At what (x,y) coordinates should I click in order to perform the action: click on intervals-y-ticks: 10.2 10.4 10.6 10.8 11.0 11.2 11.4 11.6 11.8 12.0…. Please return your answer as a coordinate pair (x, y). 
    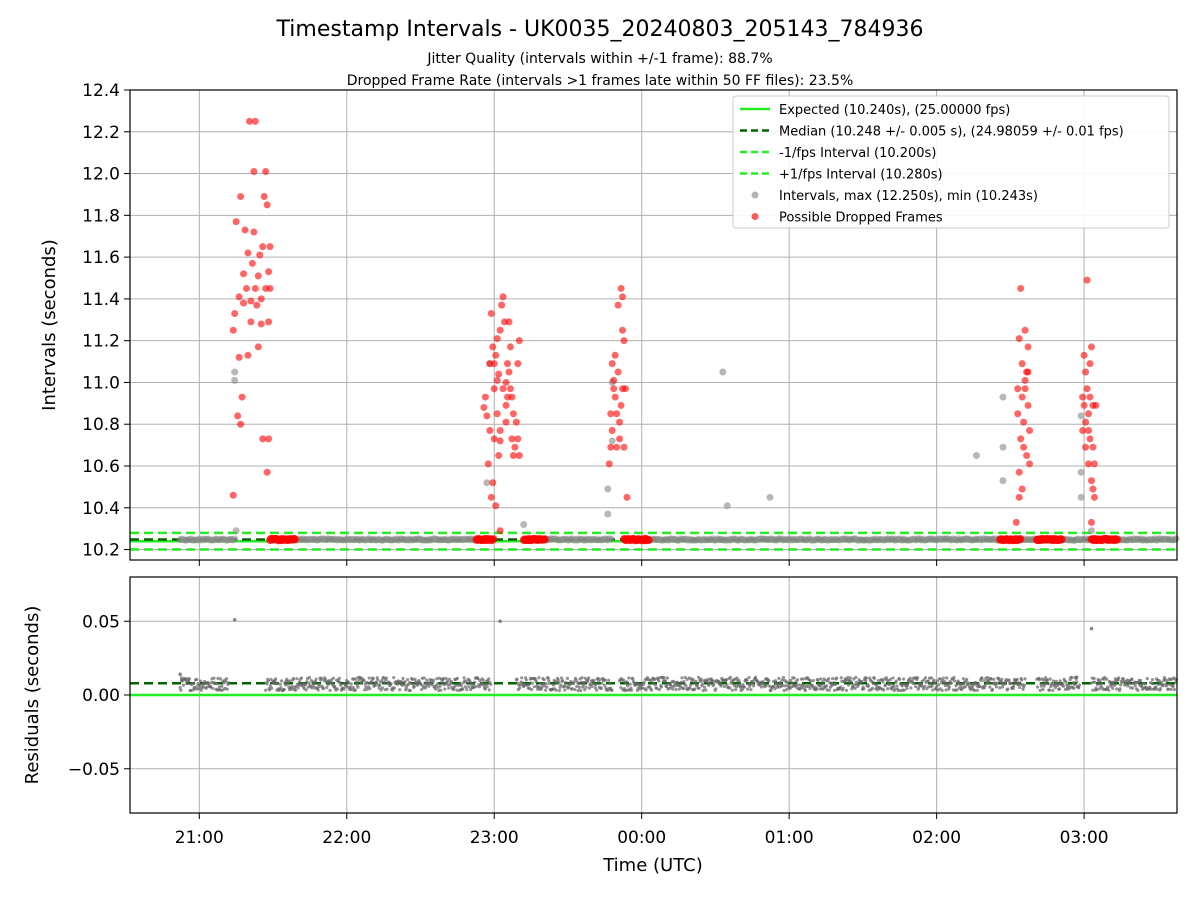
    Looking at the image, I should click on (106, 321).